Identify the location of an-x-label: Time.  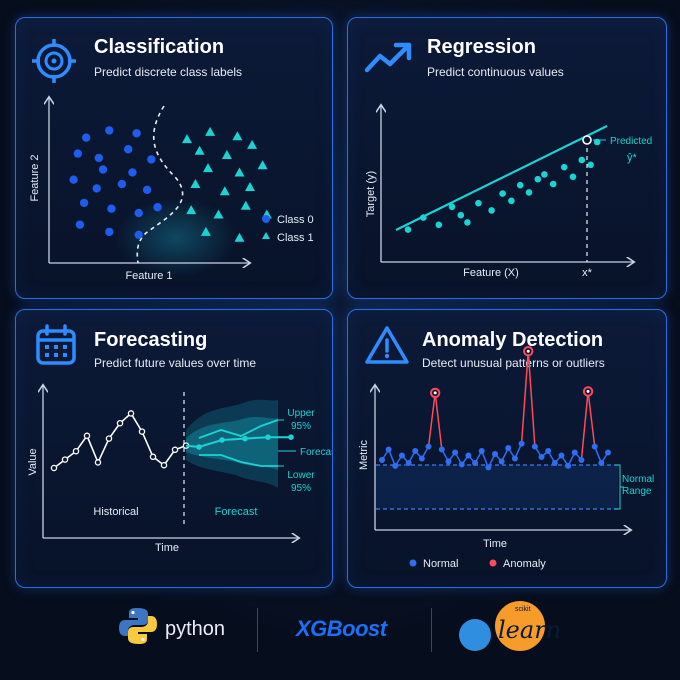
(495, 544).